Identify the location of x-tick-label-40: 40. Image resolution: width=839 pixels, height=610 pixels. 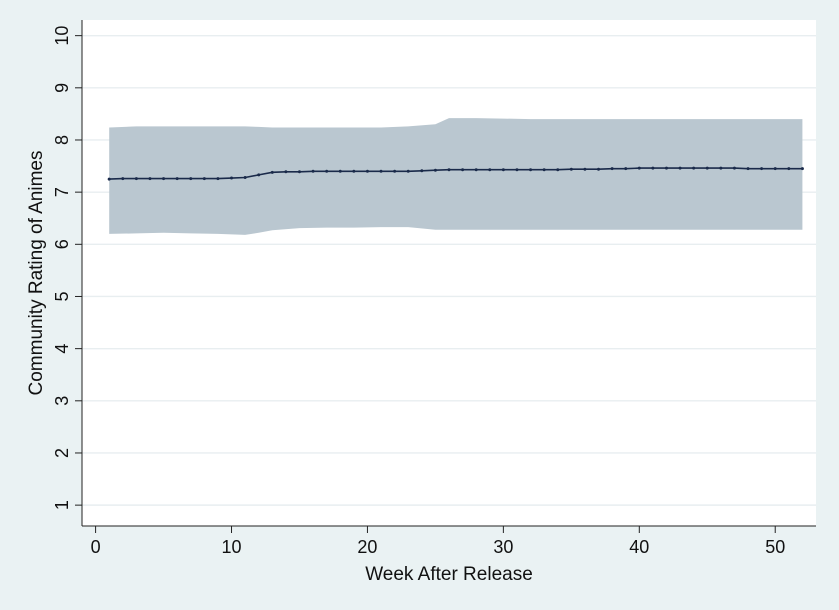
(639, 547).